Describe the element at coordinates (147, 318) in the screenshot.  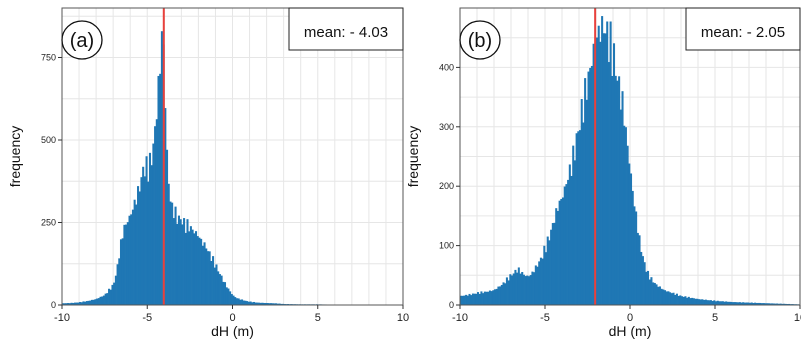
I see `x-tick-label: -5` at that location.